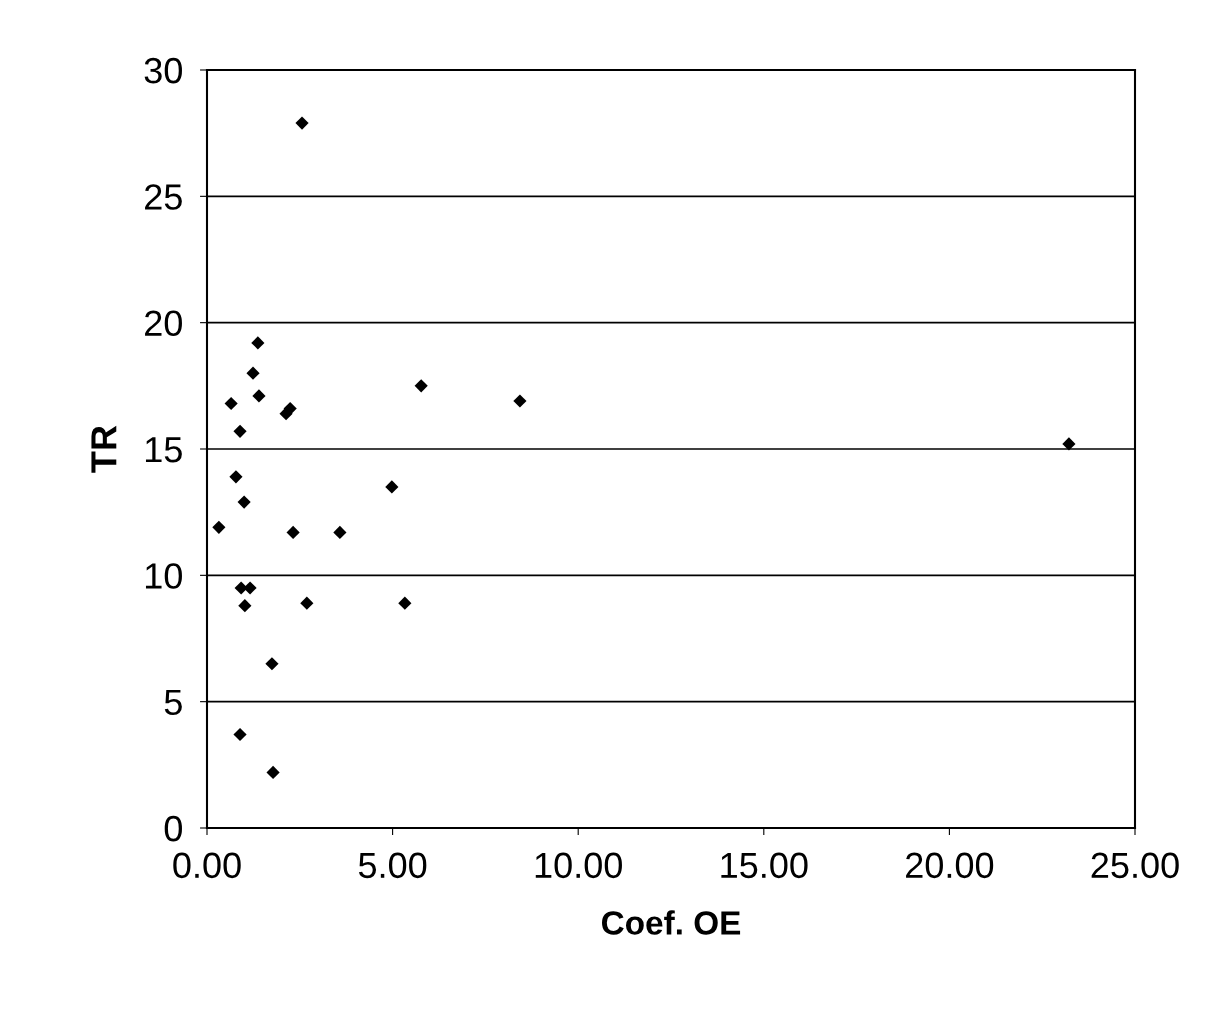 Image resolution: width=1212 pixels, height=1025 pixels. I want to click on x-tick-label: 10.00, so click(578, 865).